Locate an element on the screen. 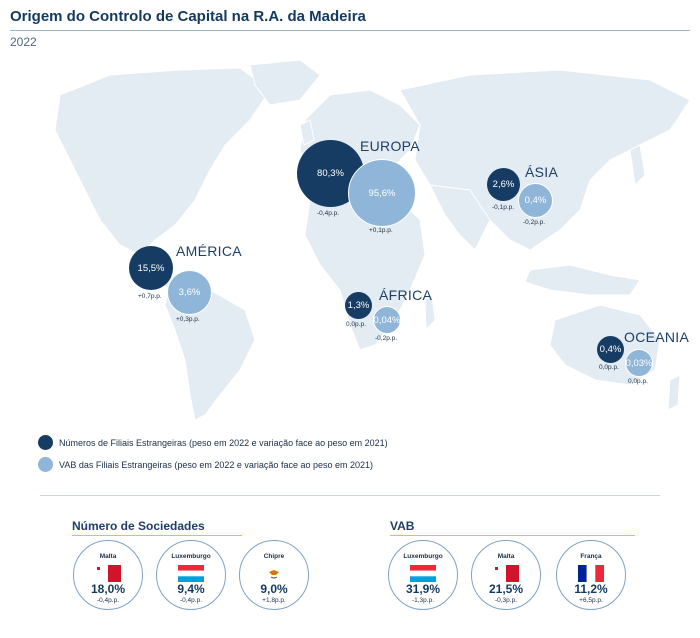  sociedades-card-chipre: Chipre 9,0% +1,8p.p. is located at coordinates (274, 575).